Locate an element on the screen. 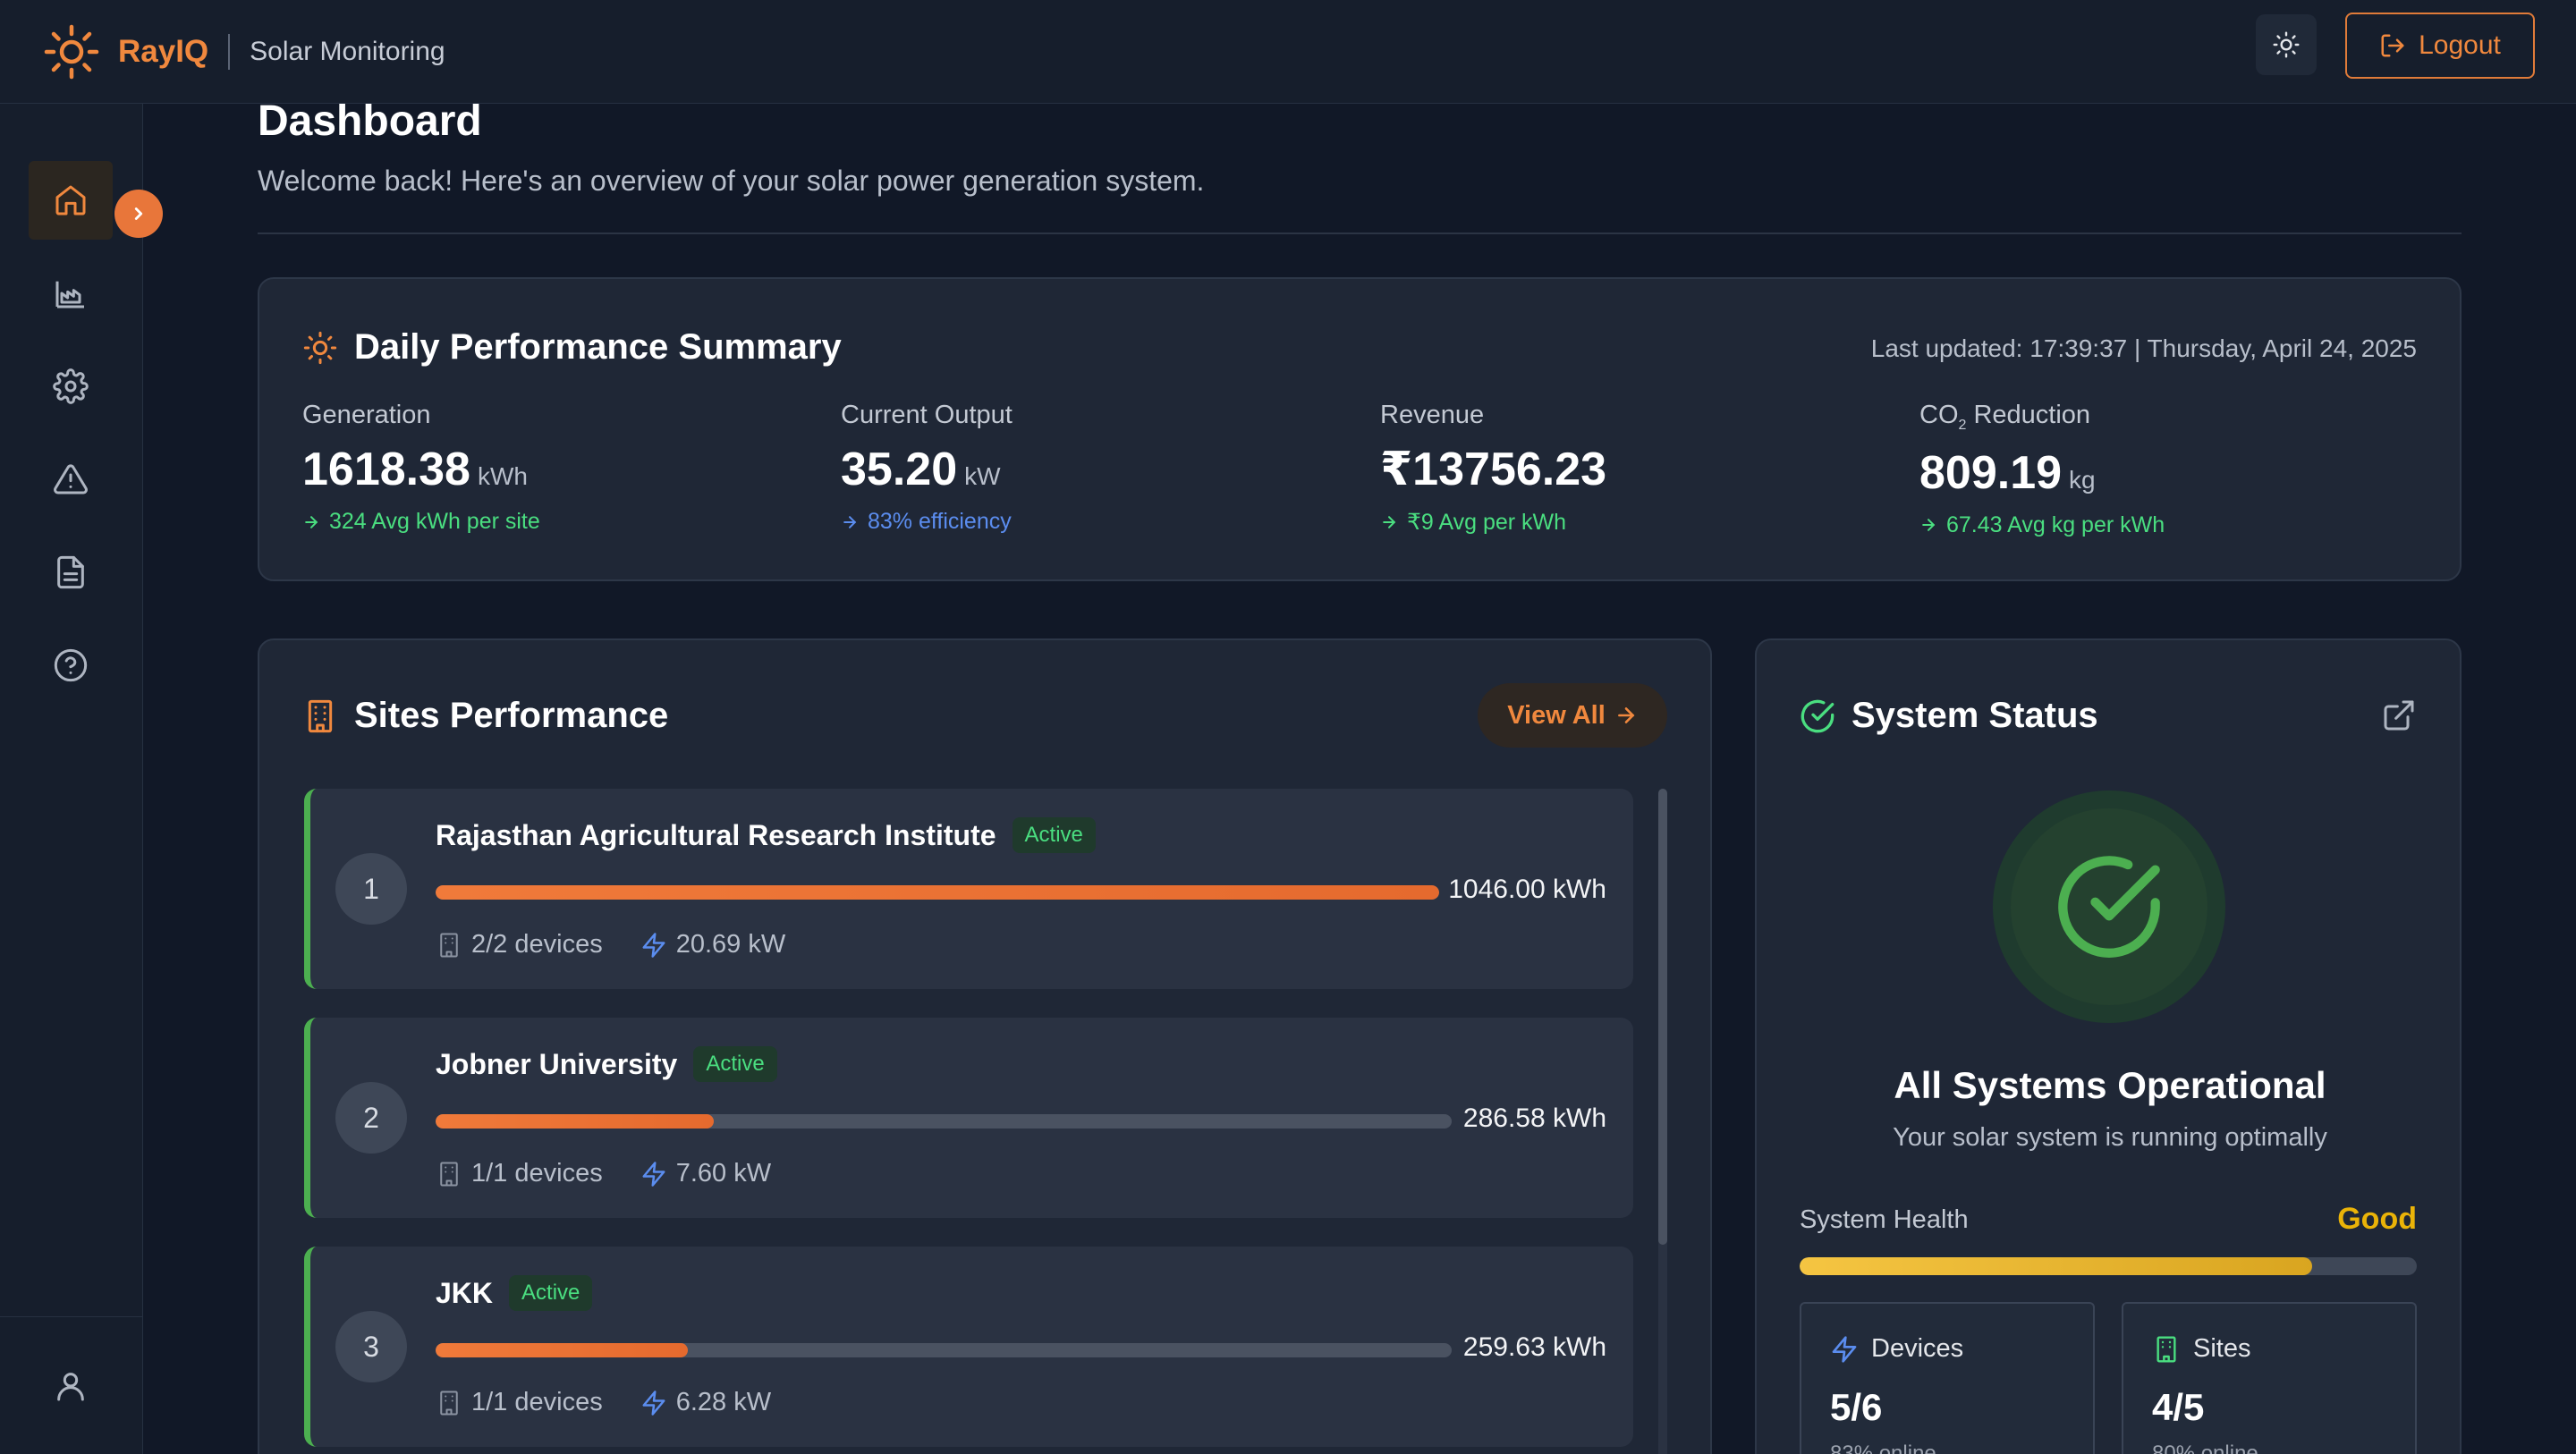 Image resolution: width=2576 pixels, height=1454 pixels. metric-note: 324 Avg kWh per site is located at coordinates (552, 522).